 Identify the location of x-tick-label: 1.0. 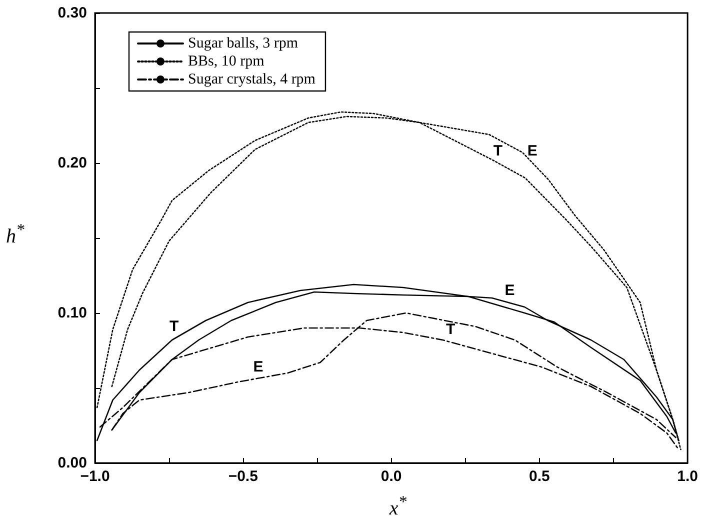
(687, 476).